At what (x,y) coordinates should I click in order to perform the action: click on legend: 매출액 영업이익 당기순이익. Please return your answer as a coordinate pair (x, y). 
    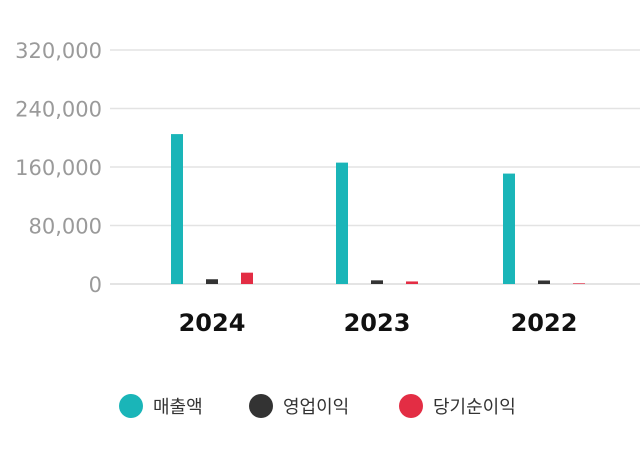
    Looking at the image, I should click on (317, 406).